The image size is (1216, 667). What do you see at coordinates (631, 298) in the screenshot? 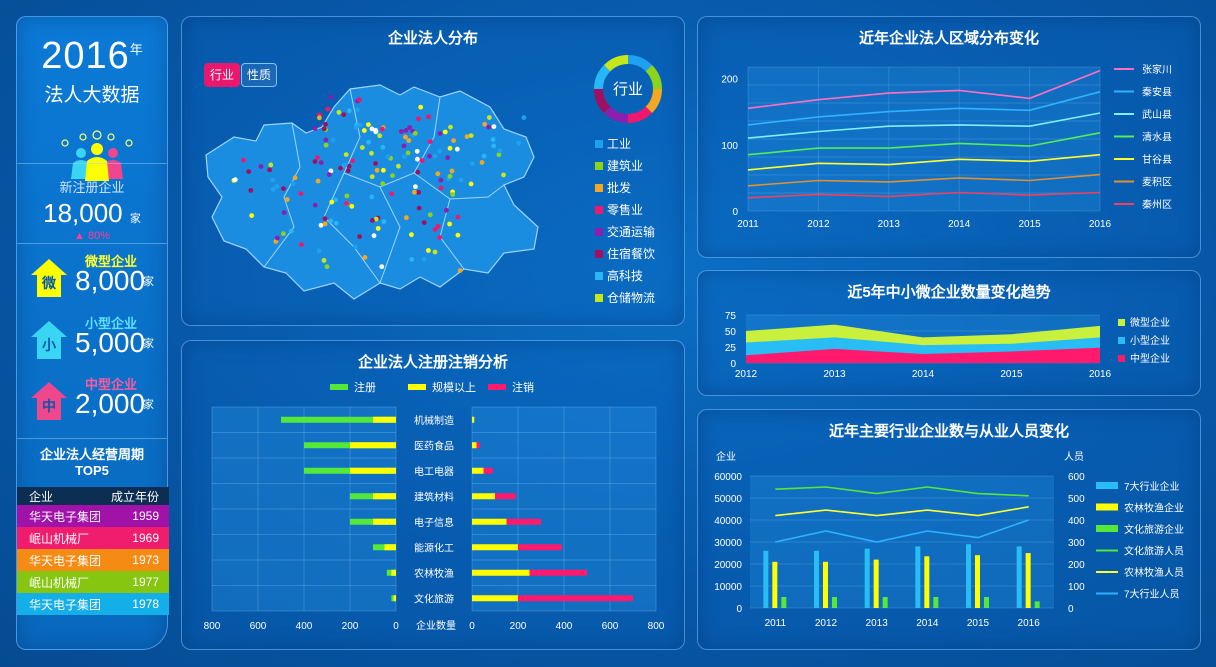
I see `legend-label: 仓储物流` at bounding box center [631, 298].